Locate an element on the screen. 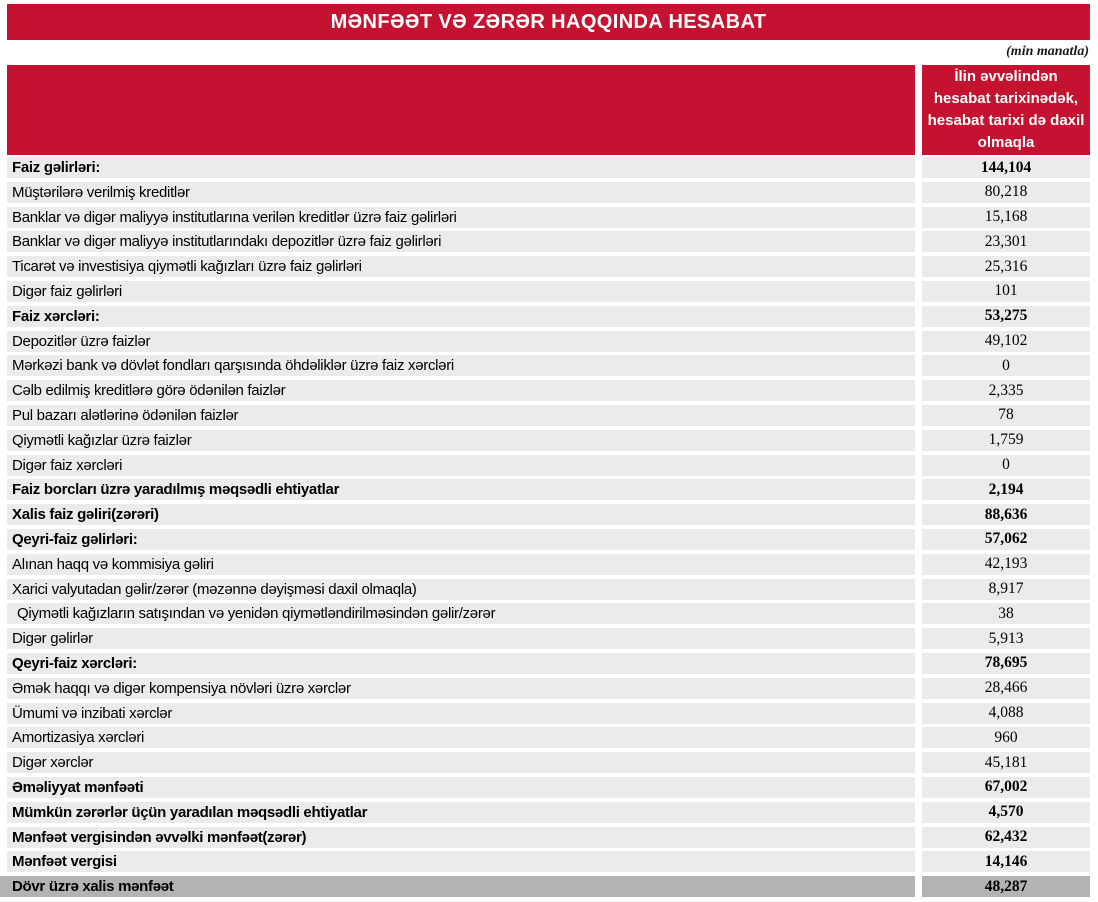 The image size is (1098, 902). row-label: Digər gəlirlər is located at coordinates (461, 639).